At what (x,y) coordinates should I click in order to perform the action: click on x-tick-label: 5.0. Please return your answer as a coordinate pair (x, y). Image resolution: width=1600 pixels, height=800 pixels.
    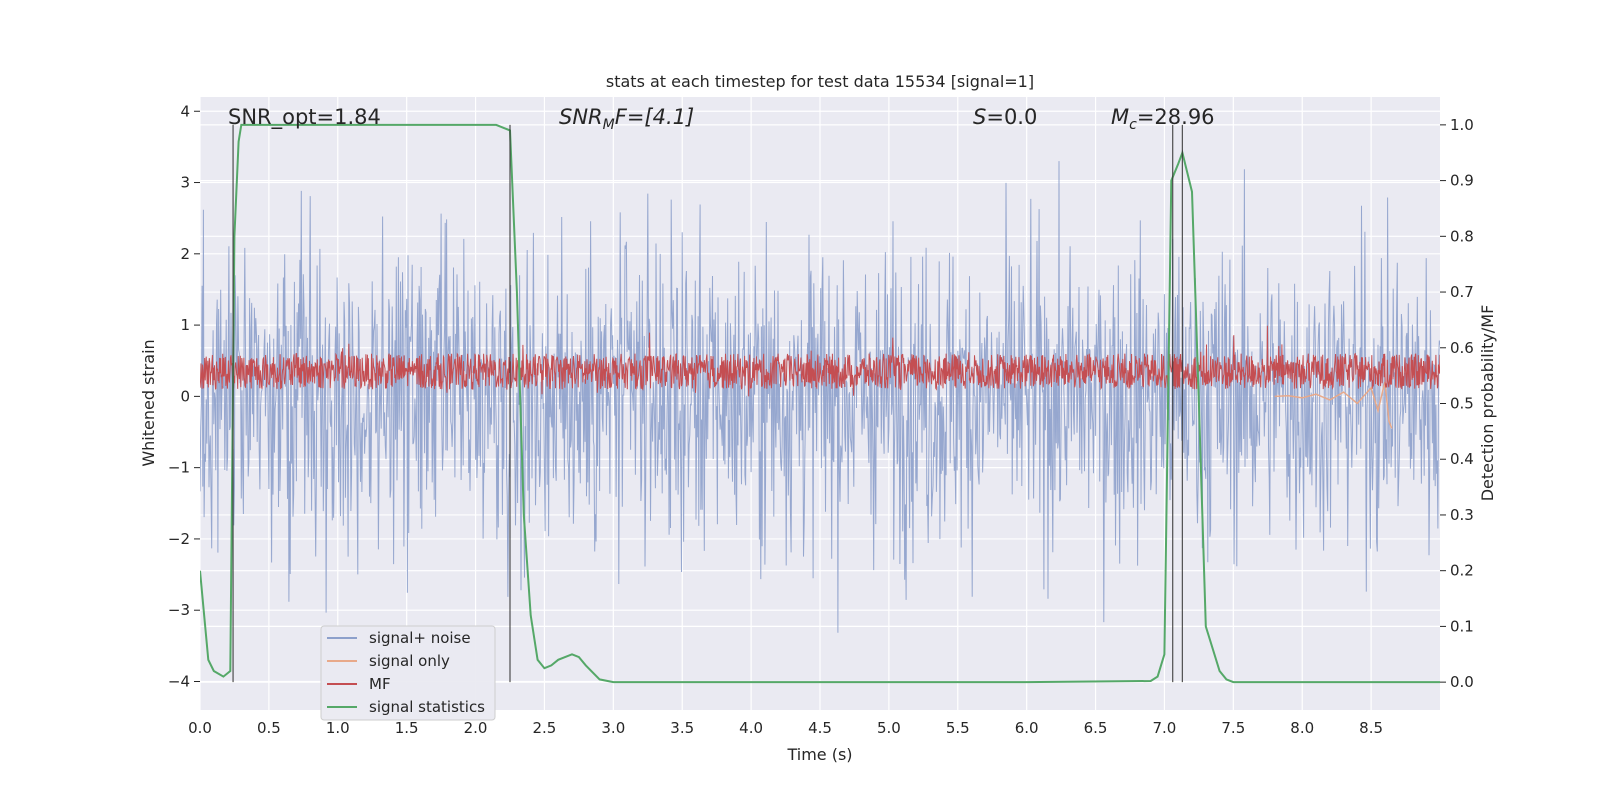
    Looking at the image, I should click on (889, 728).